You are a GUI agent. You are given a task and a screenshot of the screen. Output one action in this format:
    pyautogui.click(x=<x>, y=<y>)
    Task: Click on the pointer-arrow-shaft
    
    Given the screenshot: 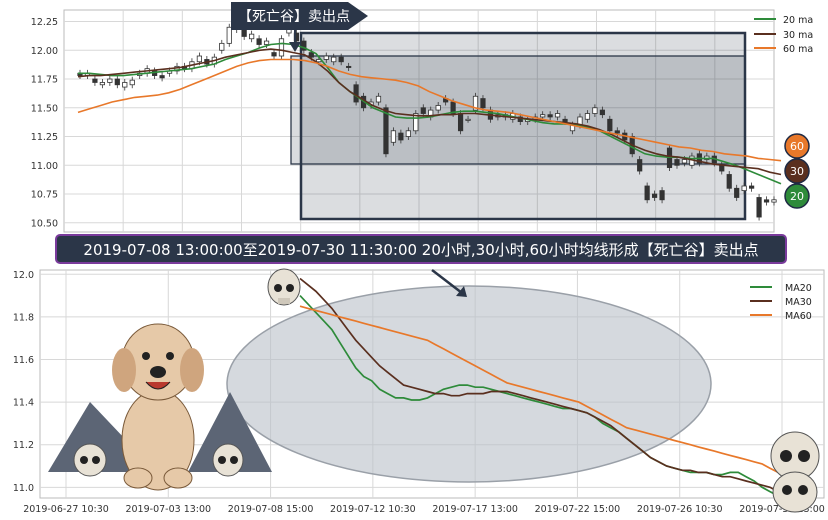 What is the action you would take?
    pyautogui.click(x=447, y=281)
    